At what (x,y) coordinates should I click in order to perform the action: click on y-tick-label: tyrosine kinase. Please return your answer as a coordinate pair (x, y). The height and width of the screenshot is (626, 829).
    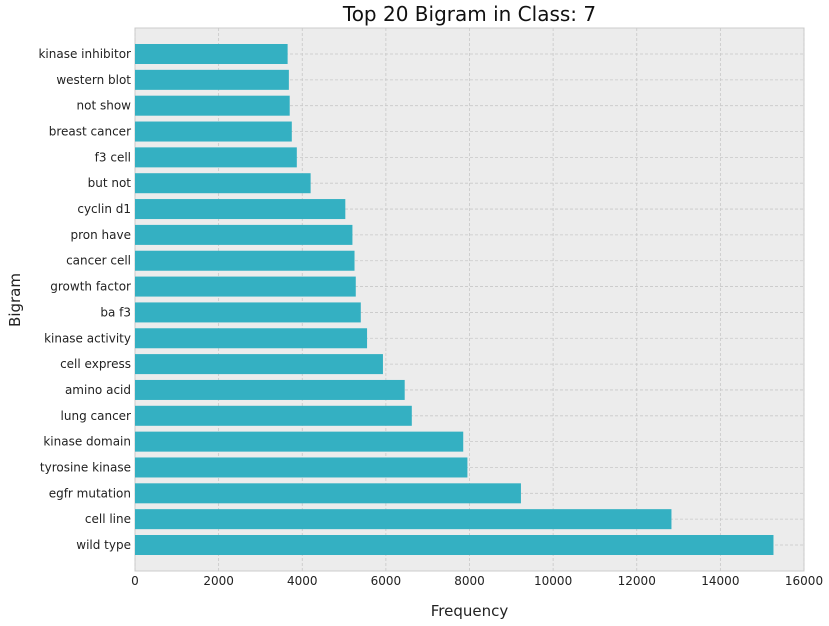
    Looking at the image, I should click on (85, 467).